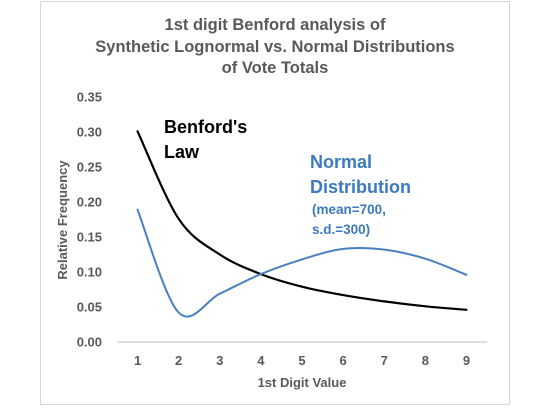  What do you see at coordinates (178, 360) in the screenshot?
I see `x-tick-label: 2` at bounding box center [178, 360].